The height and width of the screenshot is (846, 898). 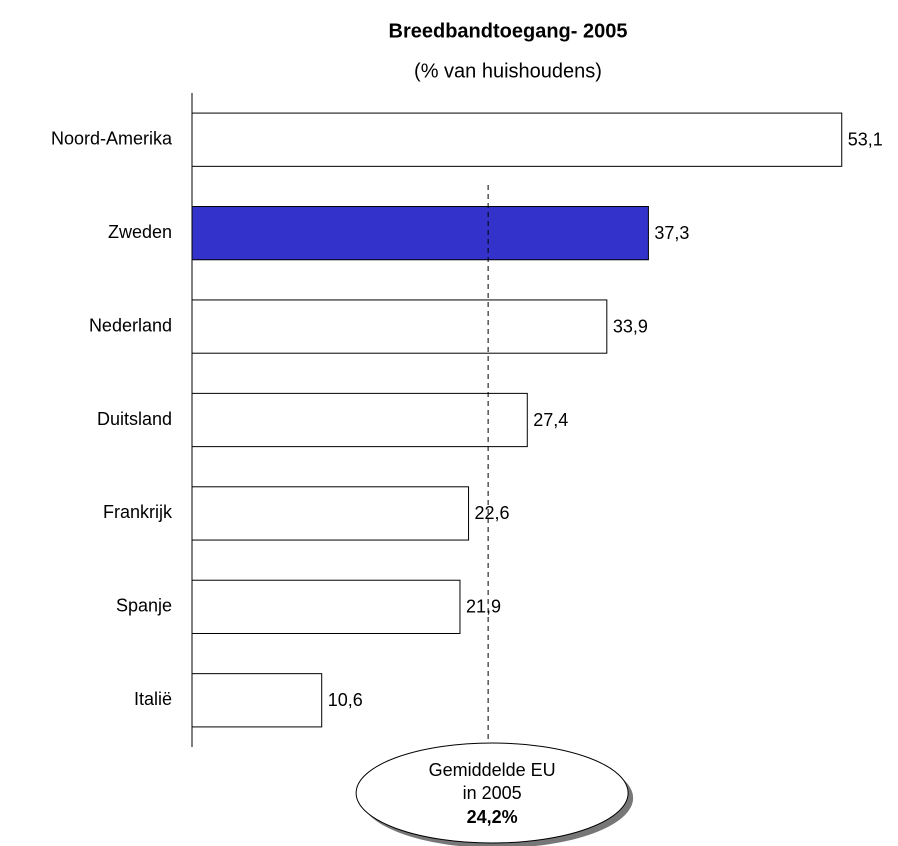 What do you see at coordinates (492, 513) in the screenshot?
I see `data-label: 22,6` at bounding box center [492, 513].